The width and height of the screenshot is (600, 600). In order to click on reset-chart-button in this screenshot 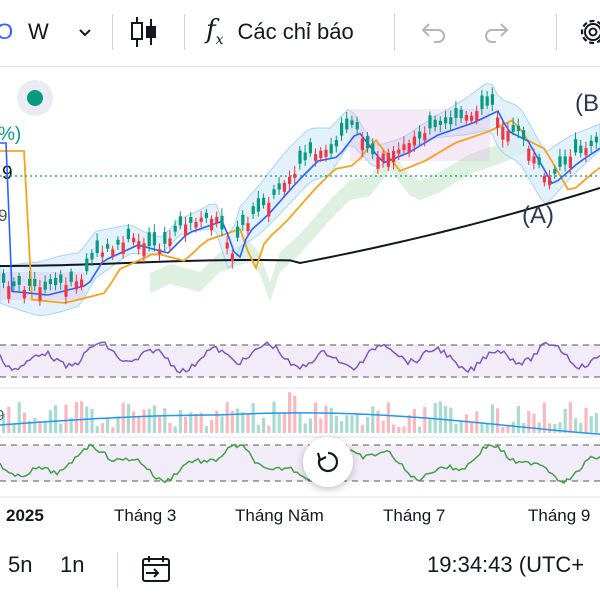, I will do `click(328, 462)`.